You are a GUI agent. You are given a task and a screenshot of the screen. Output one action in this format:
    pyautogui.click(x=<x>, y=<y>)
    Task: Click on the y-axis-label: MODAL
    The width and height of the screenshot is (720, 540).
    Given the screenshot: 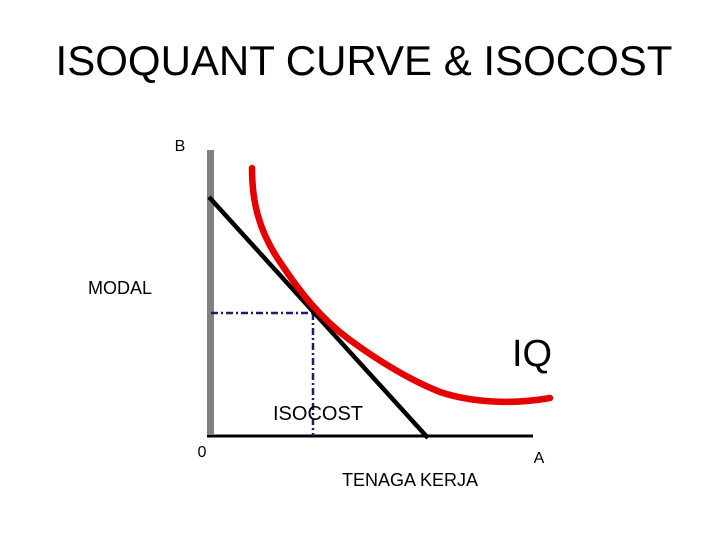 What is the action you would take?
    pyautogui.click(x=120, y=288)
    